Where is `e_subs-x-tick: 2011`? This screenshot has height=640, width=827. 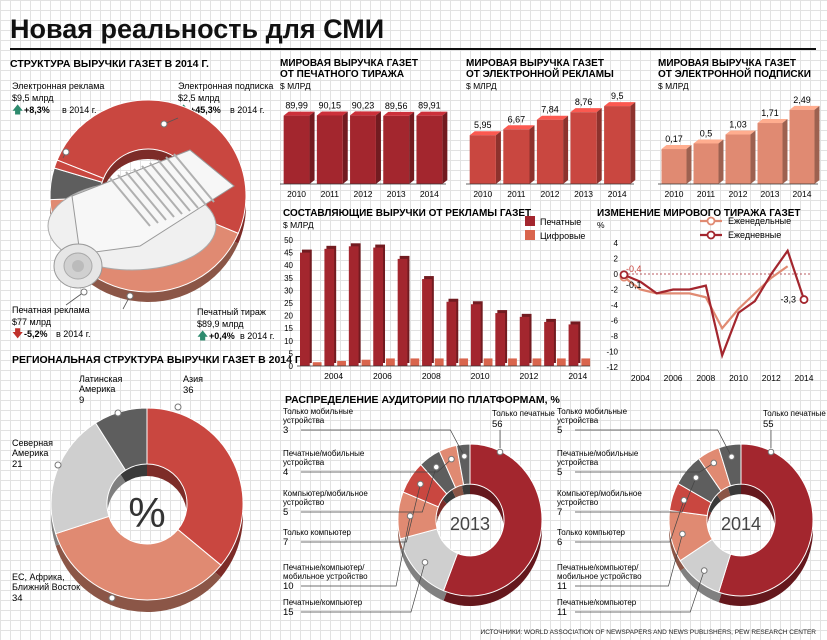
e_subs-x-tick: 2011 is located at coordinates (706, 194).